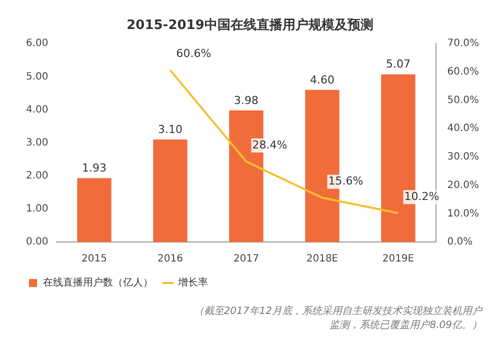 The height and width of the screenshot is (362, 500). Describe the element at coordinates (37, 242) in the screenshot. I see `y-tick-label: 0.00` at that location.